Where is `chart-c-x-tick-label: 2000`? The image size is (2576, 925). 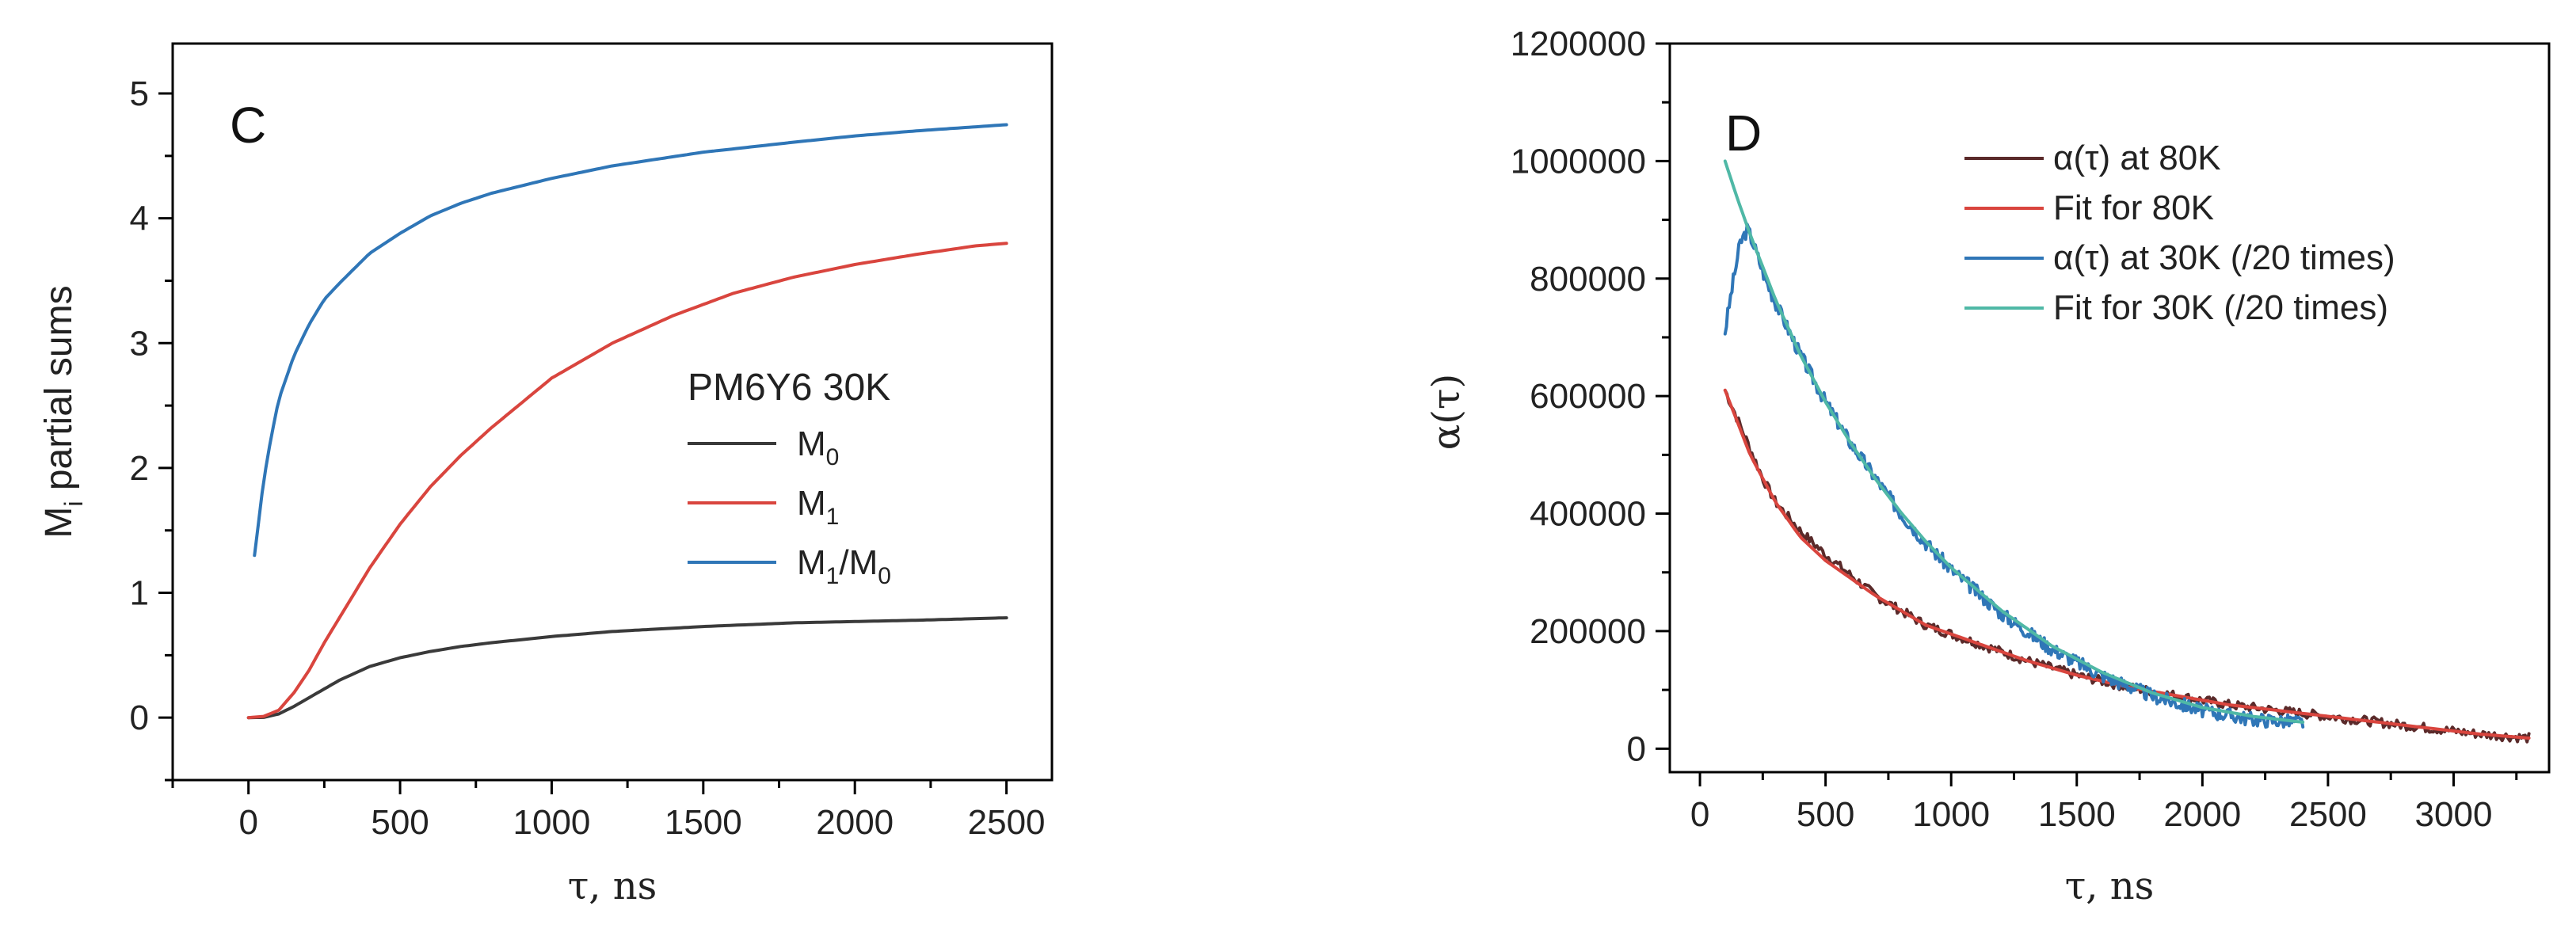
chart-c-x-tick-label: 2000 is located at coordinates (855, 823).